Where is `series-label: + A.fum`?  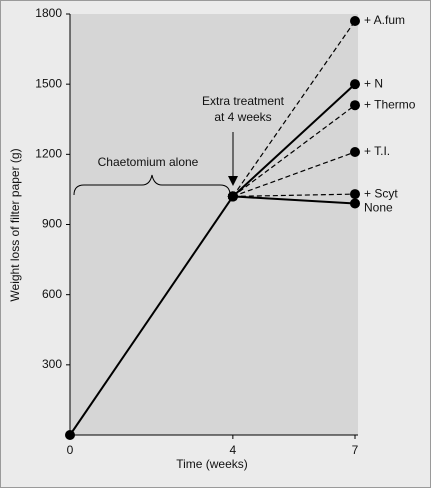
series-label: + A.fum is located at coordinates (384, 20).